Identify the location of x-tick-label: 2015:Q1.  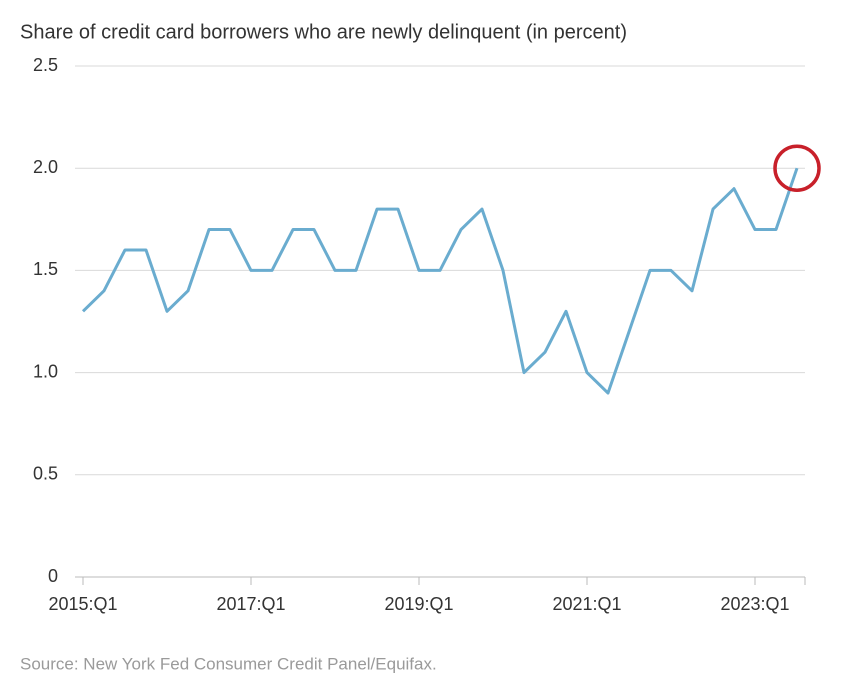
(82, 604).